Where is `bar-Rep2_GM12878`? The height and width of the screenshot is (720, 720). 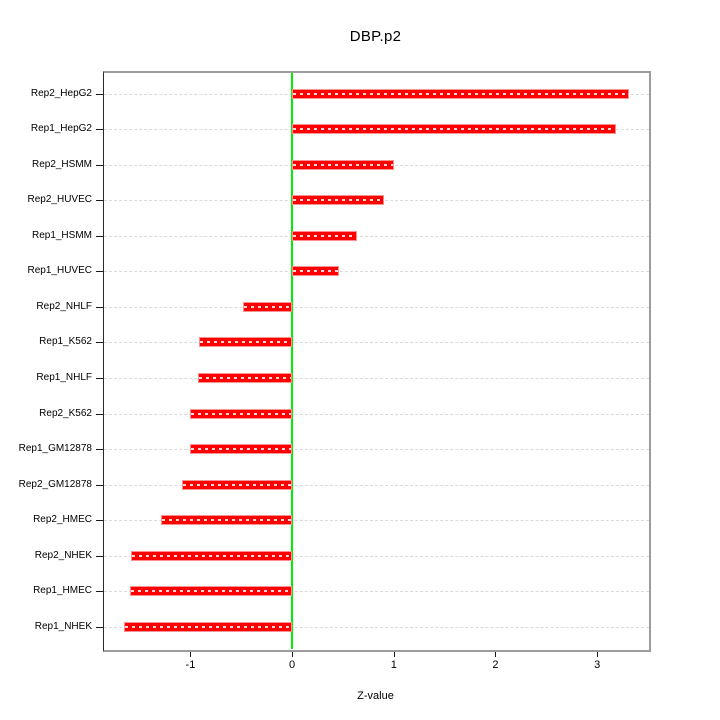
bar-Rep2_GM12878 is located at coordinates (237, 484).